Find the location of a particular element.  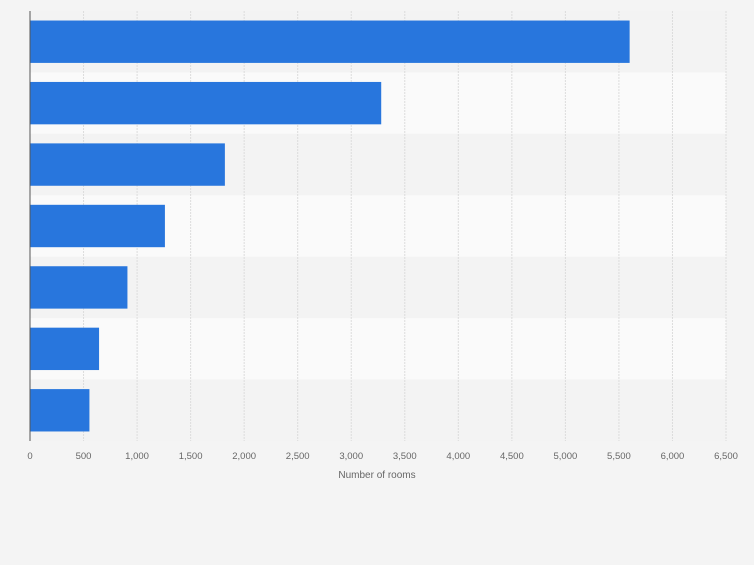

x-tick-label: 4,000 is located at coordinates (458, 456).